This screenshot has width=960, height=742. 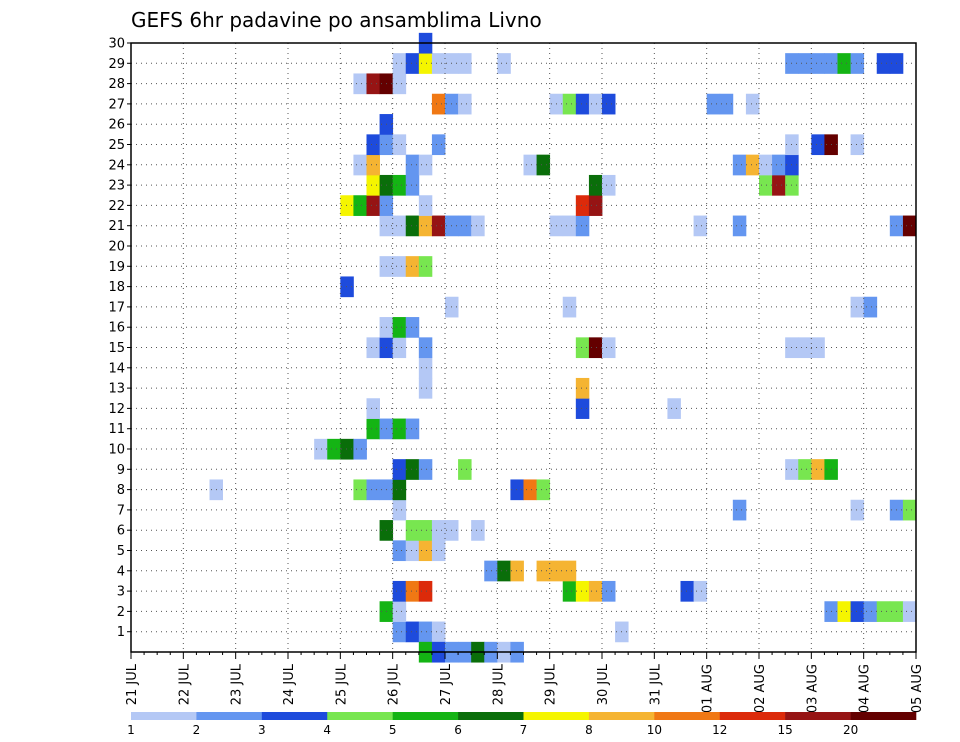 What do you see at coordinates (336, 20) in the screenshot?
I see `chart-title: GEFS 6hr padavine po ansamblima Livno` at bounding box center [336, 20].